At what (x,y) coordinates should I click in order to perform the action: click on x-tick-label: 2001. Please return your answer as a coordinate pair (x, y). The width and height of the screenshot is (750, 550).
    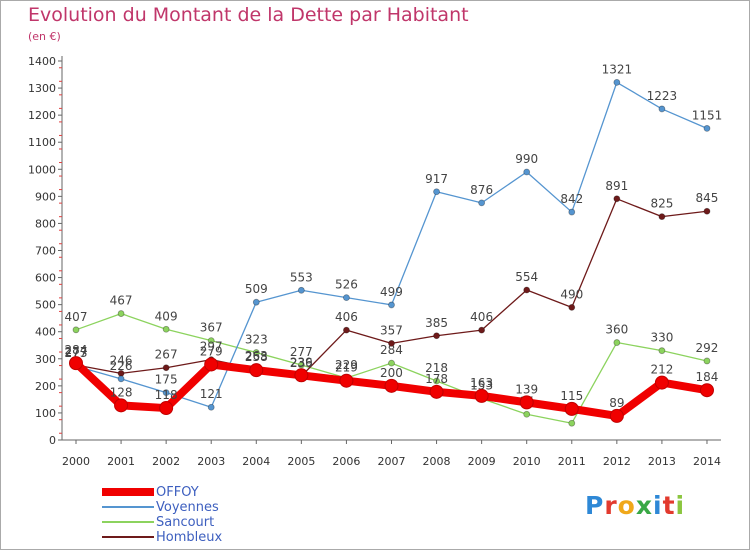
    Looking at the image, I should click on (121, 461).